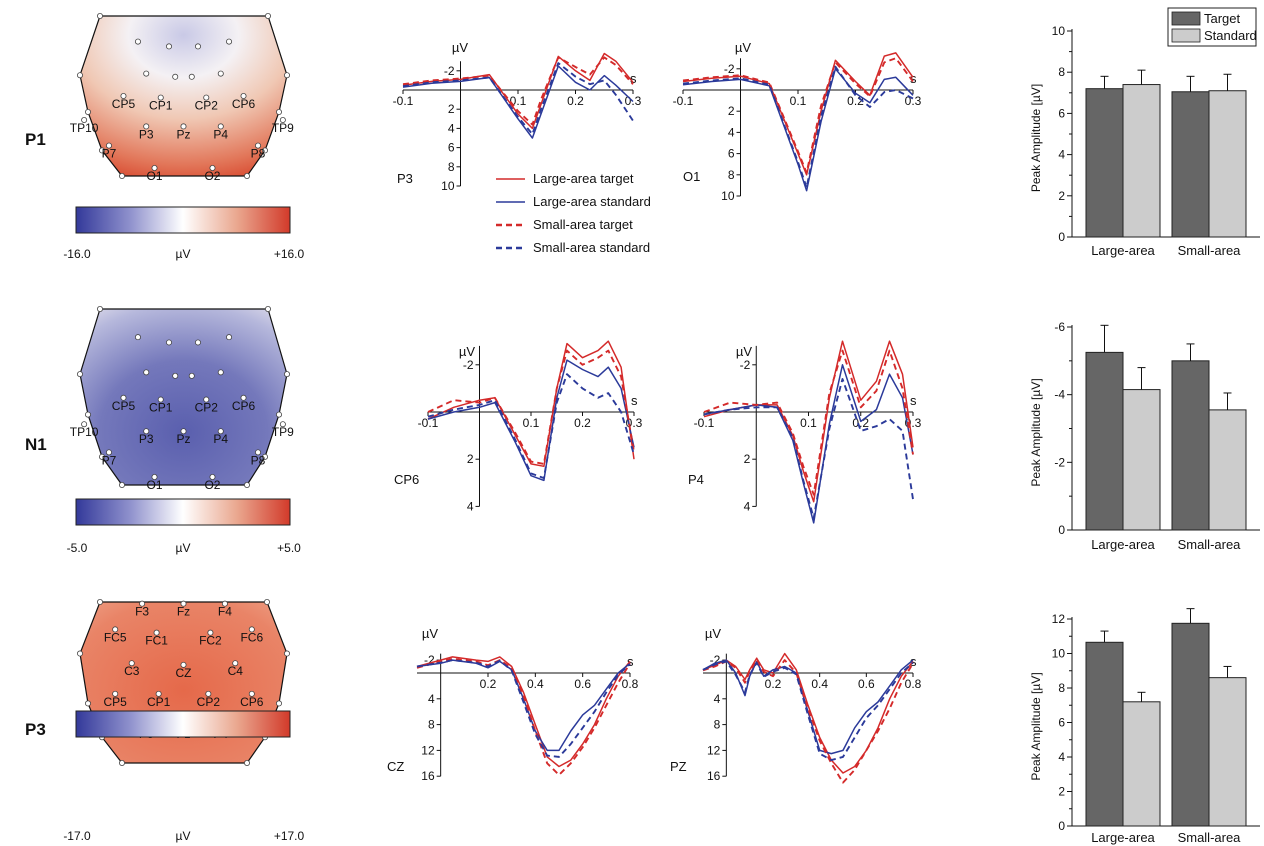 Image resolution: width=1264 pixels, height=846 pixels. Describe the element at coordinates (1059, 395) in the screenshot. I see `bar-y-tick-label: -4` at that location.